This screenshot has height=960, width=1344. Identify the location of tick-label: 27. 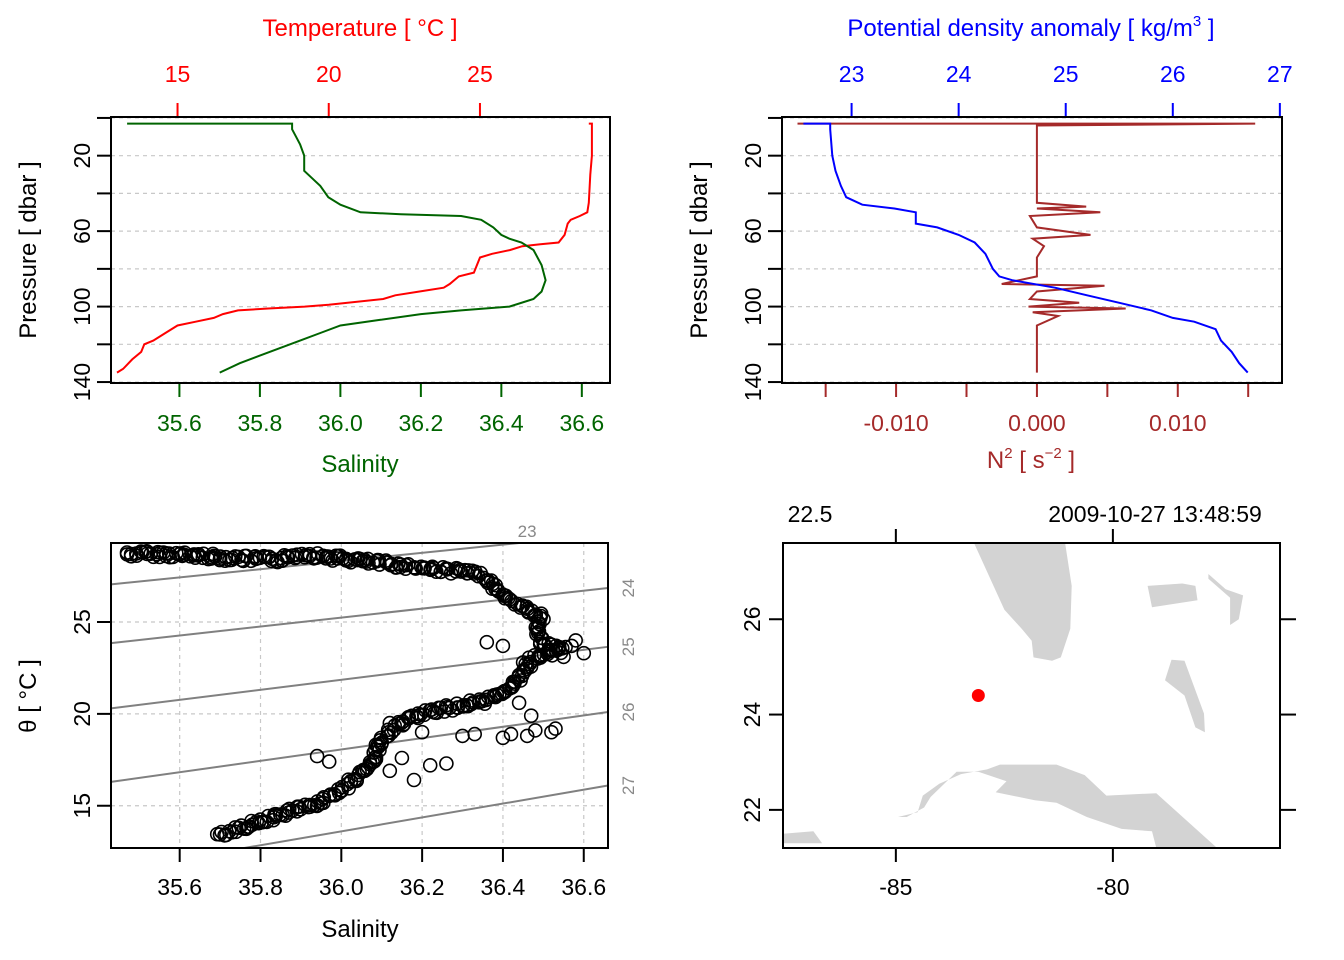
(1280, 74).